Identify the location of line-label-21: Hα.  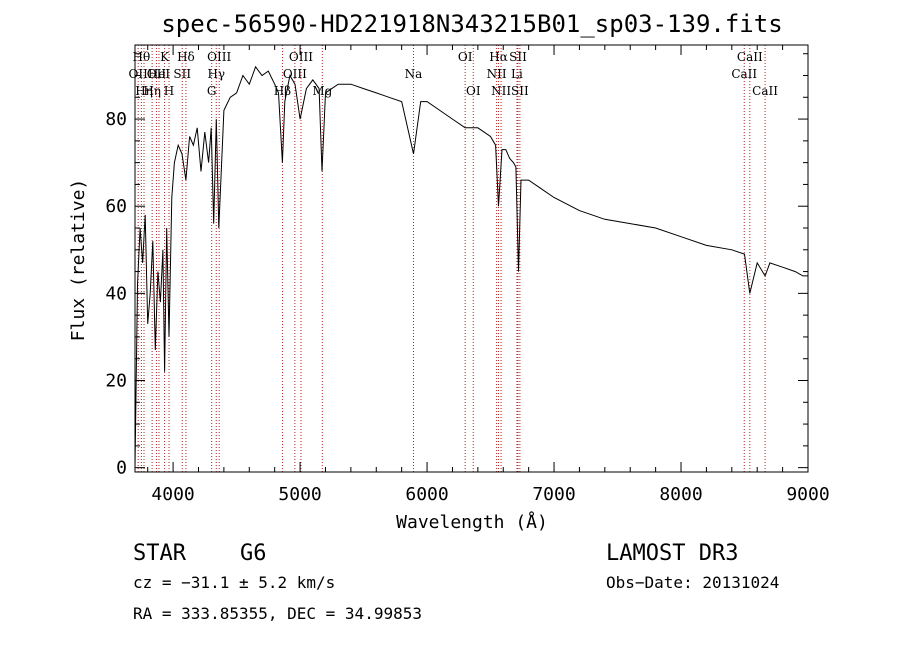
(498, 57).